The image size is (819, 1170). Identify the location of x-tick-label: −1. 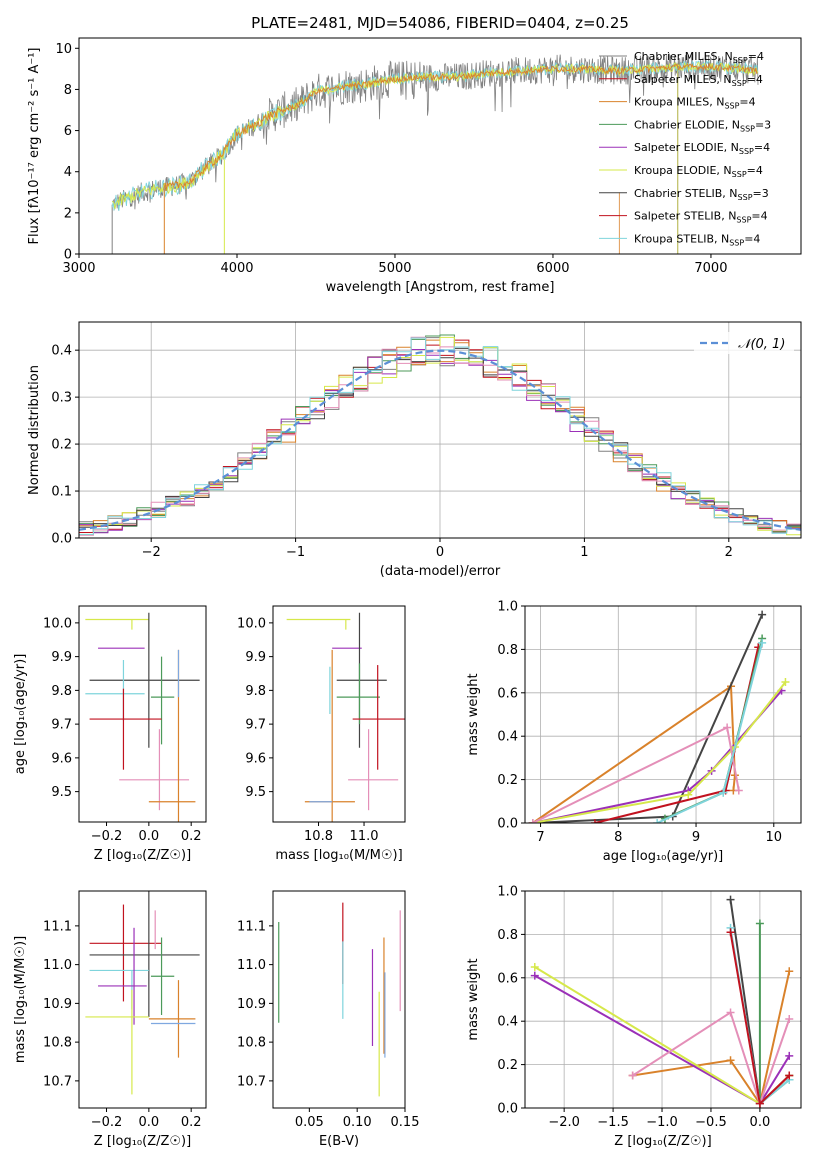
(295, 552).